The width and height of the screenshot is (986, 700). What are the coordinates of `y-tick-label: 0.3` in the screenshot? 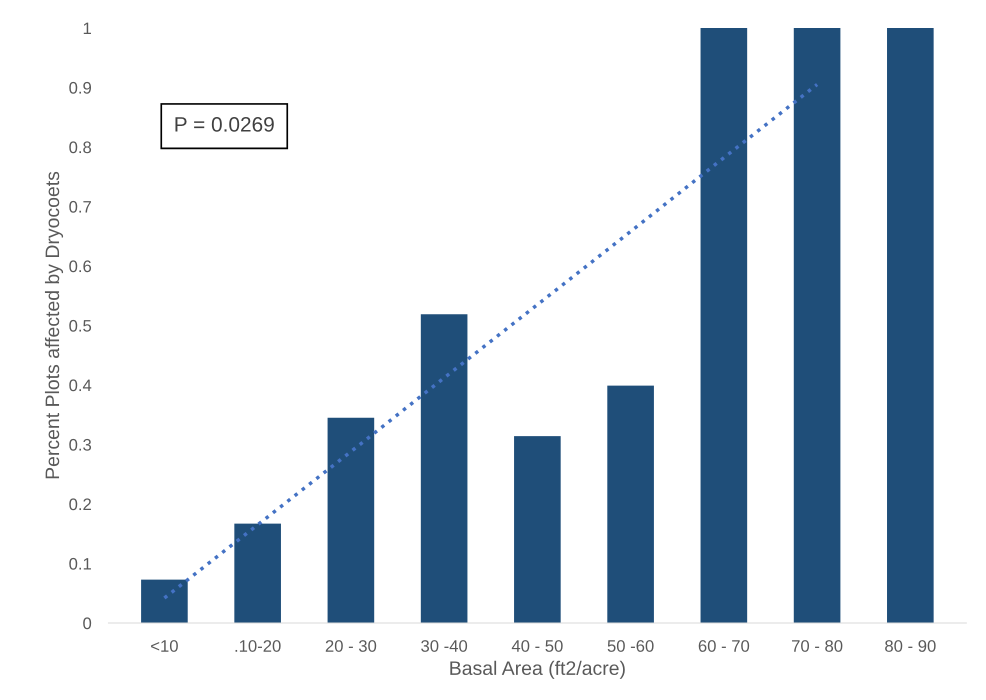 It's located at (80, 444).